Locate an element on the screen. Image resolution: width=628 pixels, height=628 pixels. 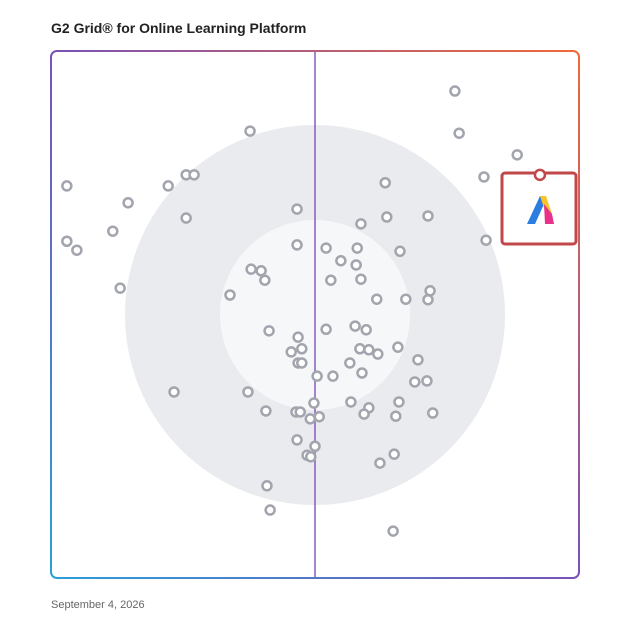
featured-dot is located at coordinates (540, 175).